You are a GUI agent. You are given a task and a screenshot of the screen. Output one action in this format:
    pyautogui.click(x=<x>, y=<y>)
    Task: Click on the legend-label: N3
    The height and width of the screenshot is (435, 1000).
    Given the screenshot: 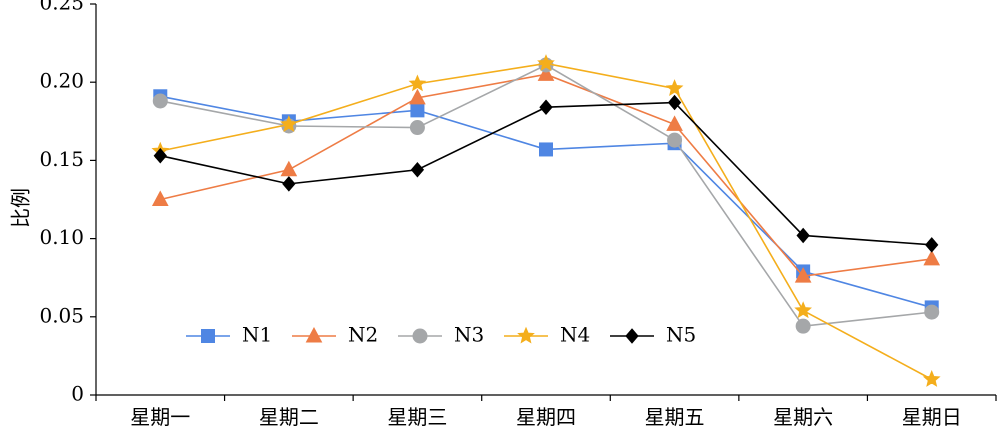 What is the action you would take?
    pyautogui.click(x=469, y=335)
    